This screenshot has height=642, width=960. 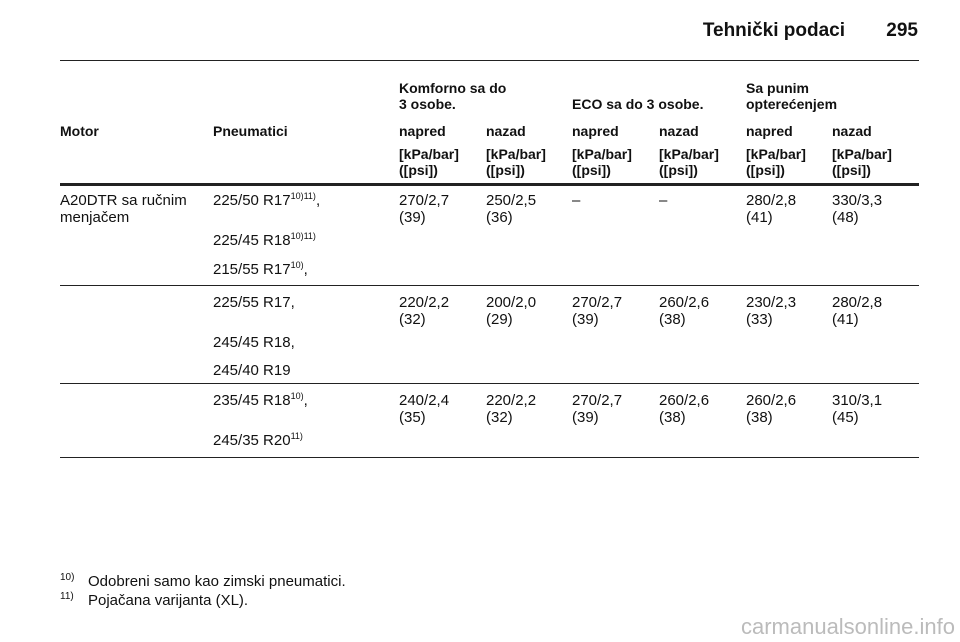 What do you see at coordinates (845, 217) in the screenshot?
I see `pressure-cell: (48)` at bounding box center [845, 217].